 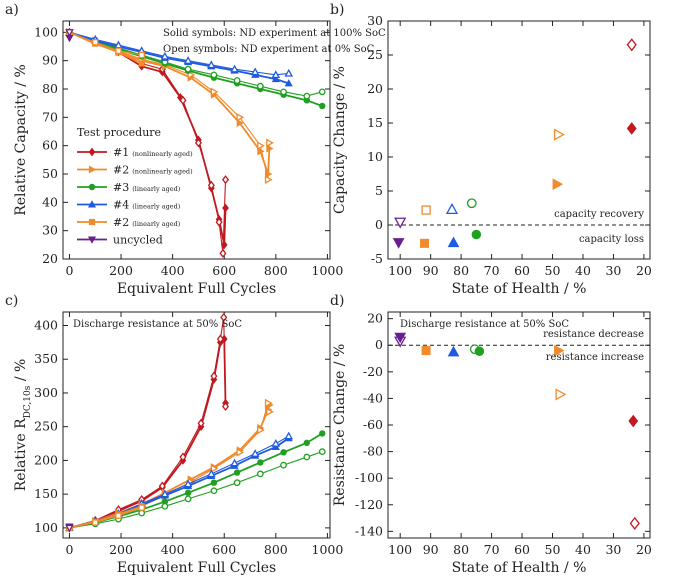 What do you see at coordinates (121, 187) in the screenshot?
I see `legend-name: #3` at bounding box center [121, 187].